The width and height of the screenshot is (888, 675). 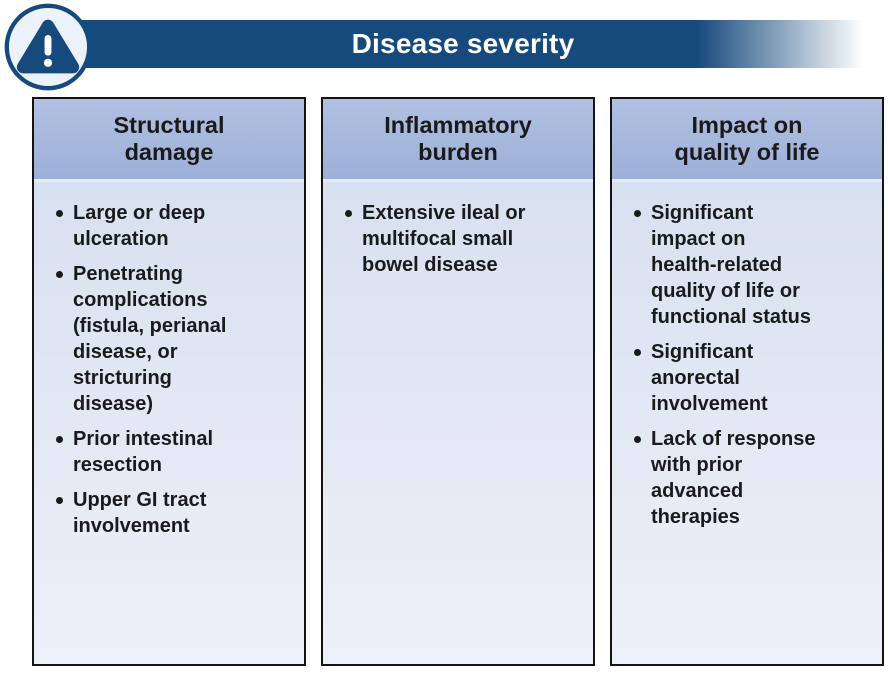 I want to click on bullet-text: Upper GI tract involvement, so click(x=140, y=513).